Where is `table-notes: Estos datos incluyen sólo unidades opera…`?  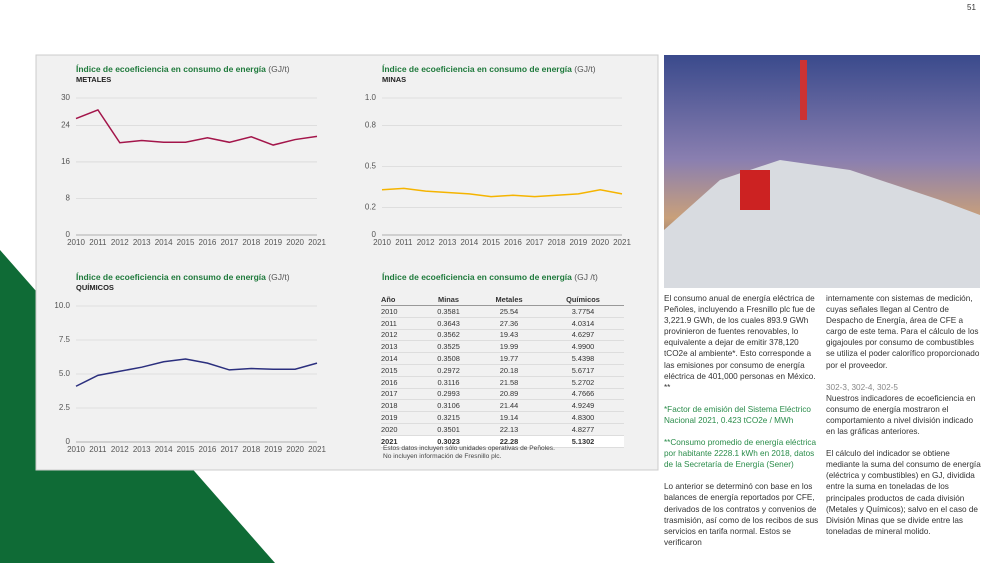
table-notes: Estos datos incluyen sólo unidades opera… is located at coordinates (469, 453).